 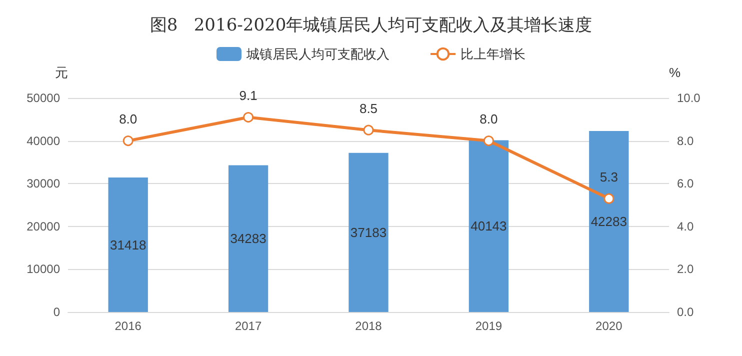 I want to click on x-tick-label: 2017, so click(x=248, y=326).